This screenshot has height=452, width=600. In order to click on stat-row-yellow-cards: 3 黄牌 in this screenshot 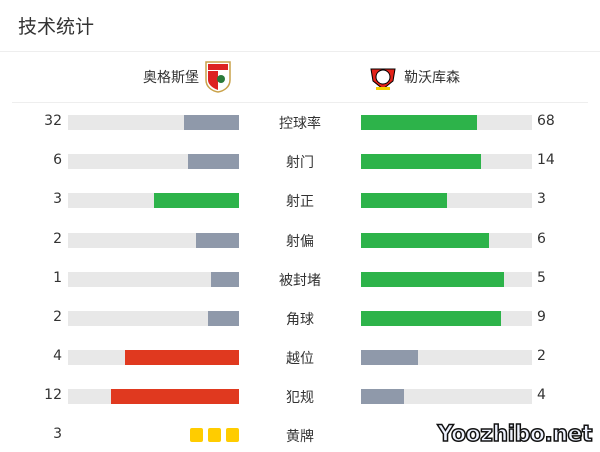, I will do `click(300, 435)`.